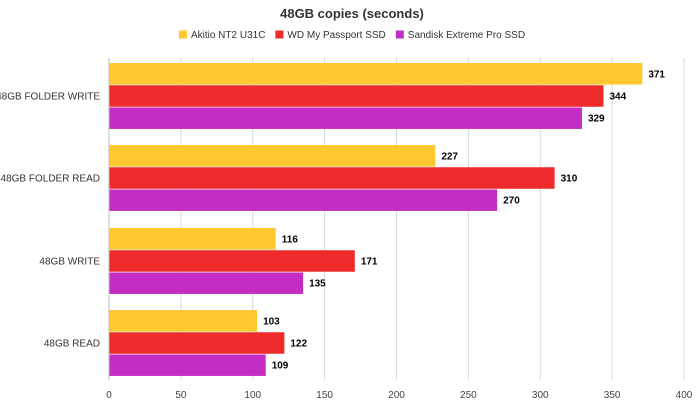  I want to click on bar-48gb-folder-read-wd-my-passport-ssd, so click(332, 178).